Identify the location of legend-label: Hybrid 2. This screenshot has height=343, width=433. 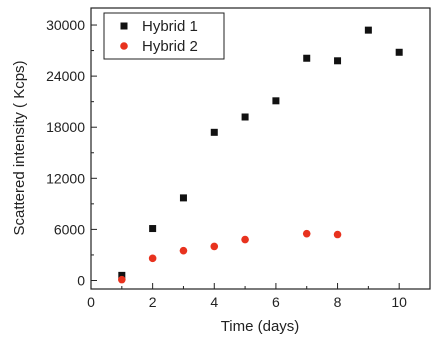
(170, 46).